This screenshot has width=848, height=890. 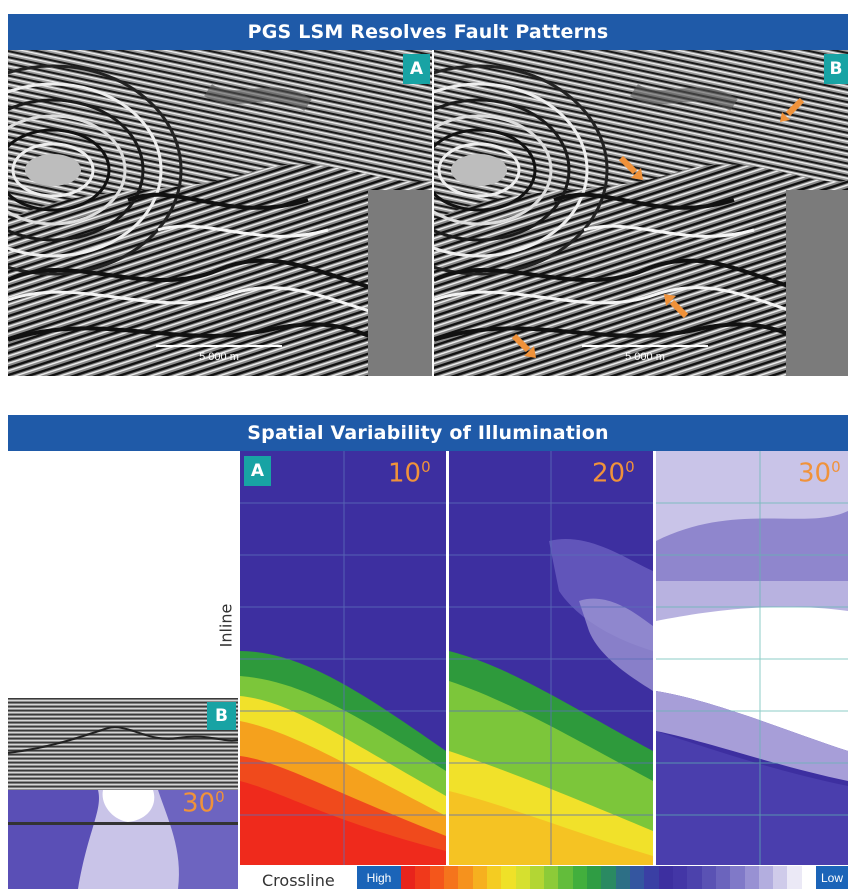 I want to click on angle-label-20: 200, so click(x=613, y=473).